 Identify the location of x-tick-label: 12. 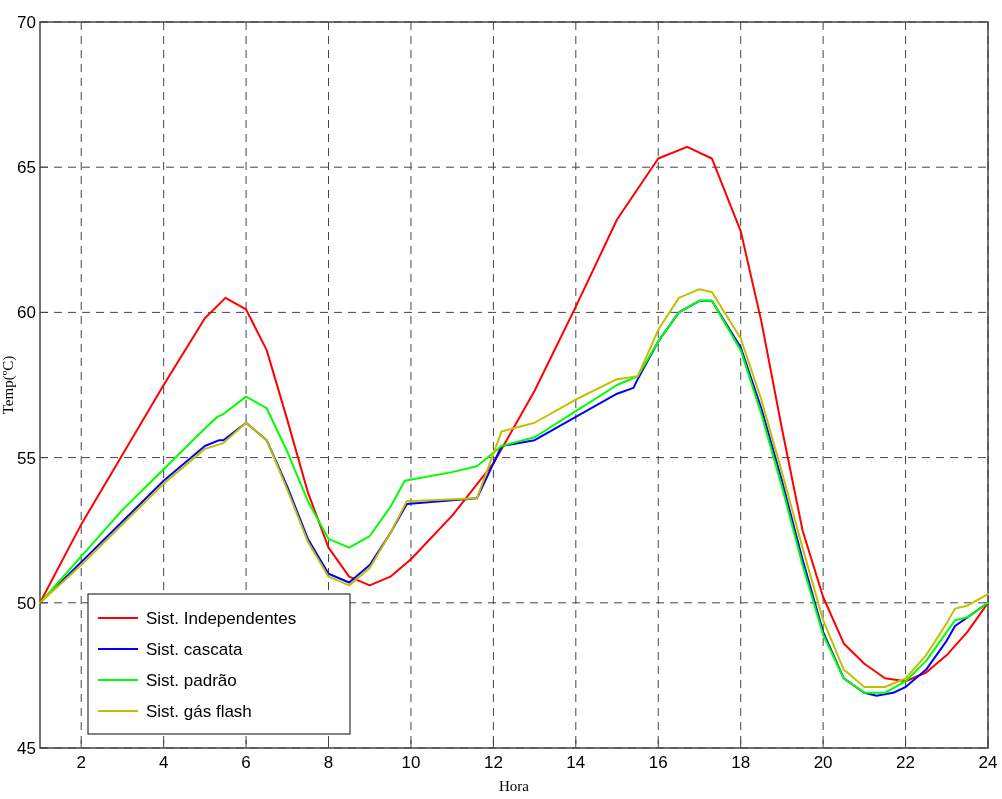
(493, 762).